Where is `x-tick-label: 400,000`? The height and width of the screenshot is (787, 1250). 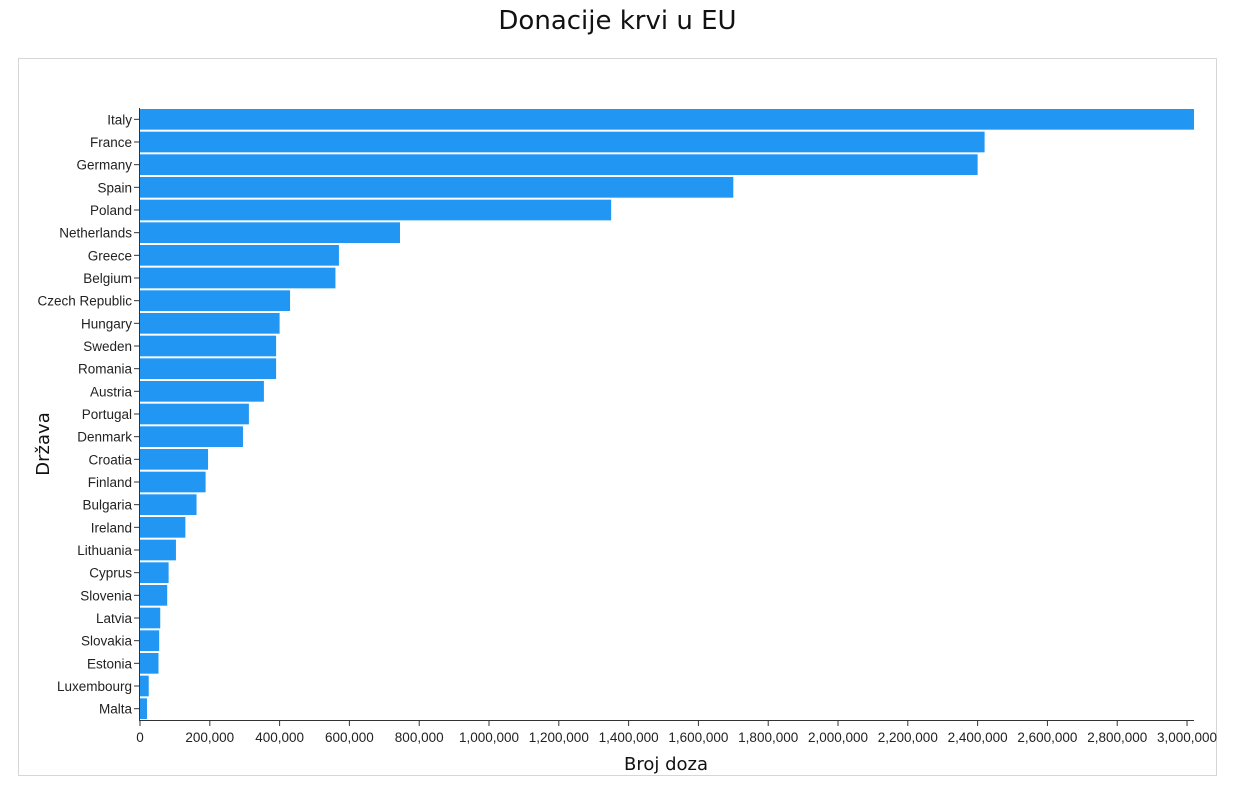
x-tick-label: 400,000 is located at coordinates (279, 737).